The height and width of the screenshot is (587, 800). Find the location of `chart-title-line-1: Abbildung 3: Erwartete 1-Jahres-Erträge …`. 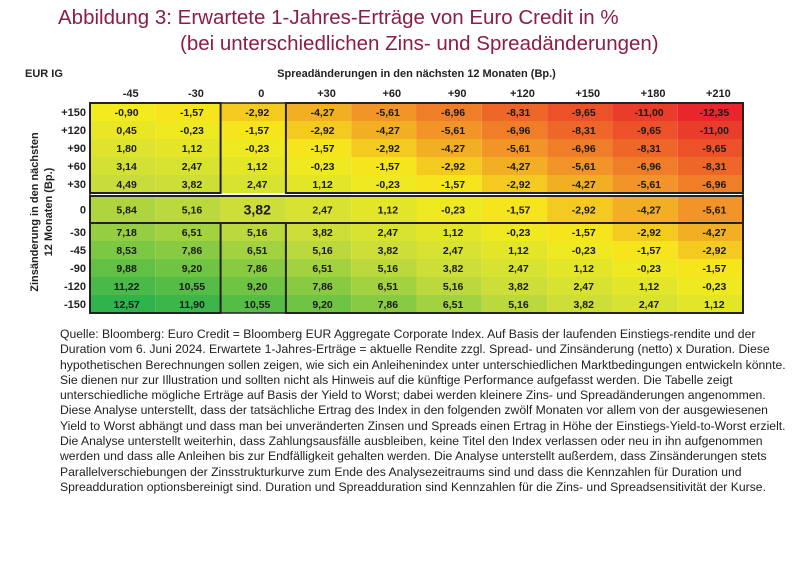

chart-title-line-1: Abbildung 3: Erwartete 1-Jahres-Erträge … is located at coordinates (338, 17).